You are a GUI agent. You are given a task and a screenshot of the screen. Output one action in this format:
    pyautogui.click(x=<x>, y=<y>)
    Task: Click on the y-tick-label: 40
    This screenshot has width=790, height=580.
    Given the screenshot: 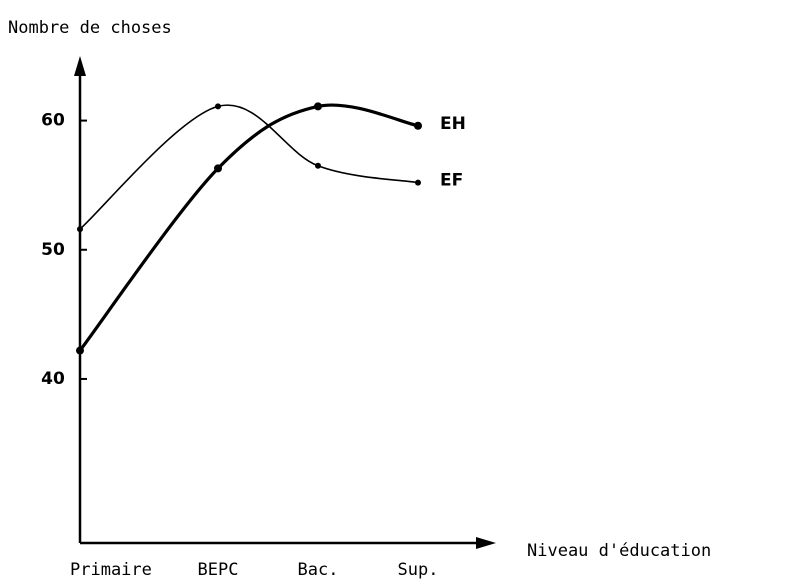 What is the action you would take?
    pyautogui.click(x=53, y=379)
    